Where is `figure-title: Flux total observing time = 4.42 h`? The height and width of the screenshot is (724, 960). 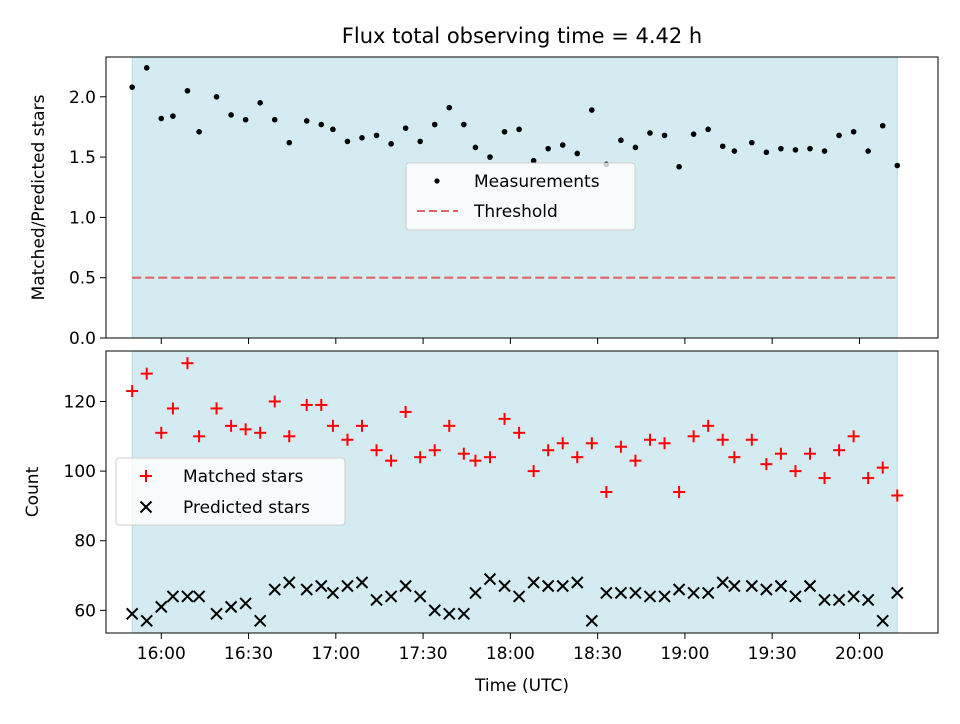 figure-title: Flux total observing time = 4.42 h is located at coordinates (522, 36).